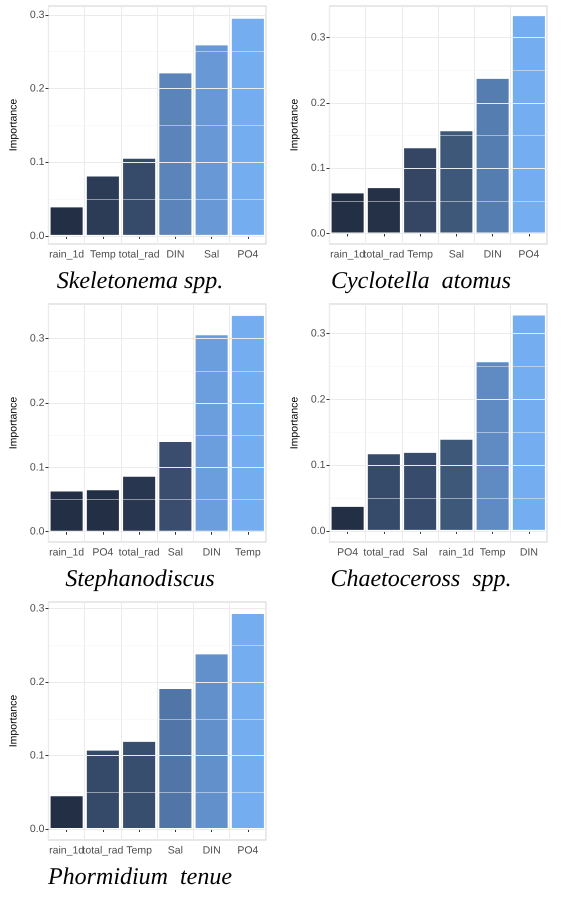 Image resolution: width=561 pixels, height=899 pixels. I want to click on text: Cyclotella atomus, so click(421, 281).